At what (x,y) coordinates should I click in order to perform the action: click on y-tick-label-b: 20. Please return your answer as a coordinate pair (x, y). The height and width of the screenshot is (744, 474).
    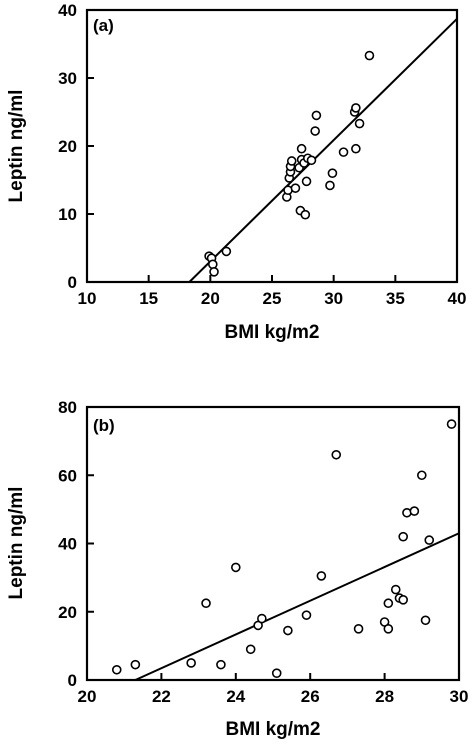
    Looking at the image, I should click on (67, 612).